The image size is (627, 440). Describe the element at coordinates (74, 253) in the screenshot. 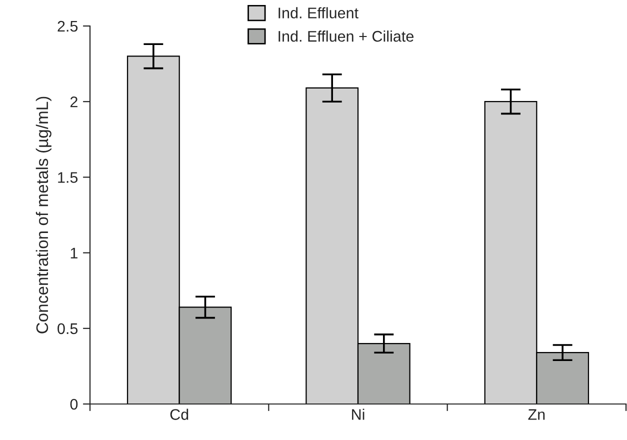

I see `y-tick-label: 1` at that location.